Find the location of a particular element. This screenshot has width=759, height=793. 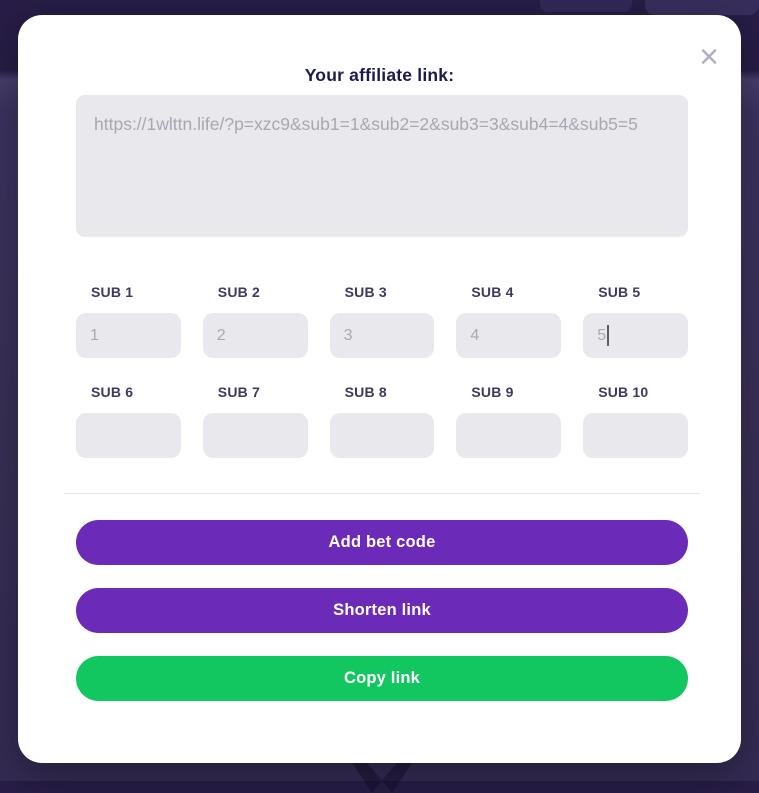

sub-field-1: SUB 1 is located at coordinates (128, 321).